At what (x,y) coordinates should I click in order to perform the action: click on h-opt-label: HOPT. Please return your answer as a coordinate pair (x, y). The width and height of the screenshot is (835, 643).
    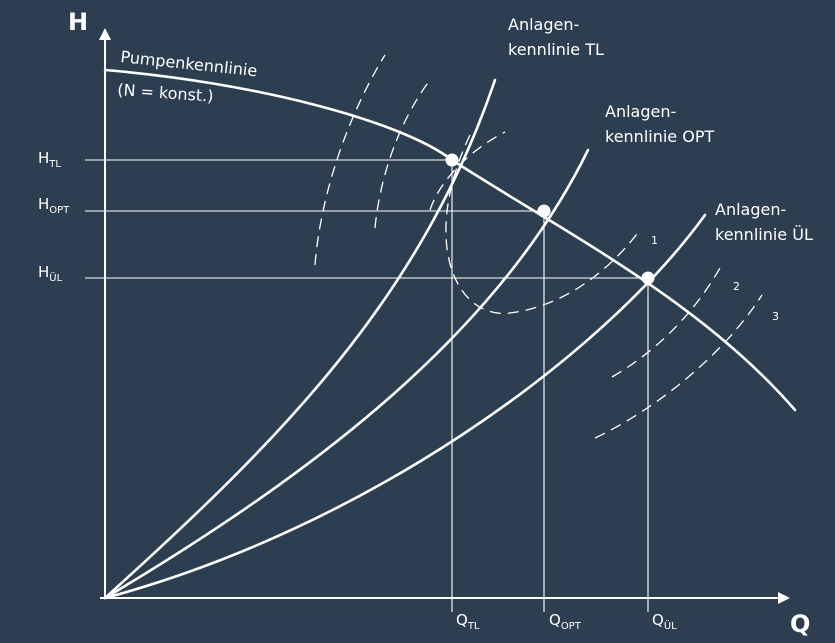
    Looking at the image, I should click on (54, 205).